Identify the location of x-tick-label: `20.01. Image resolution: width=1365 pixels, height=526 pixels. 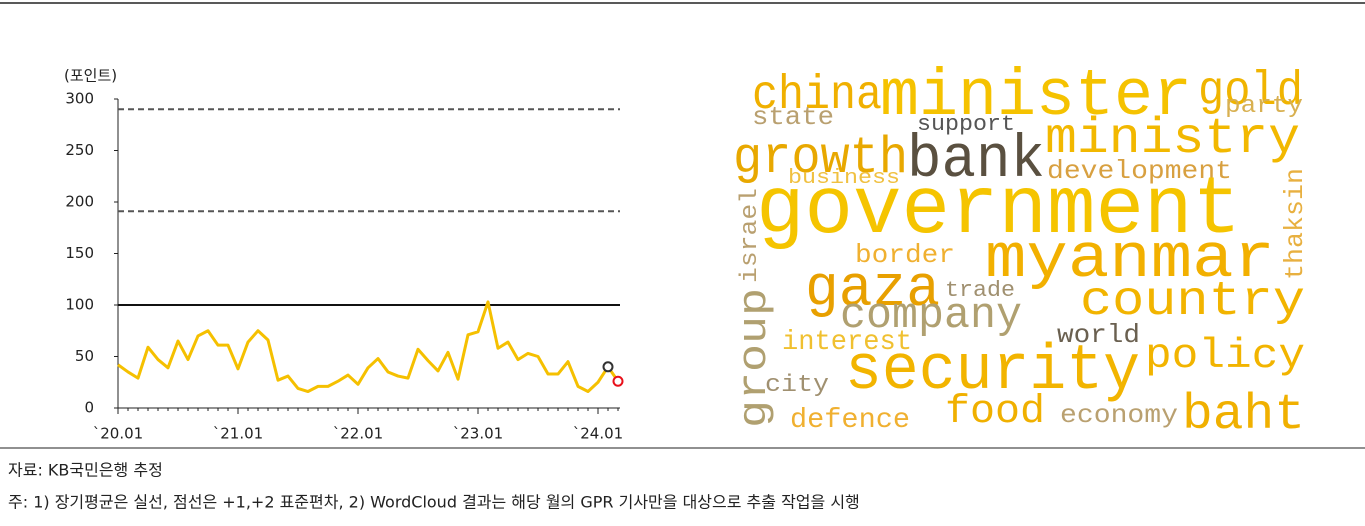
(118, 434).